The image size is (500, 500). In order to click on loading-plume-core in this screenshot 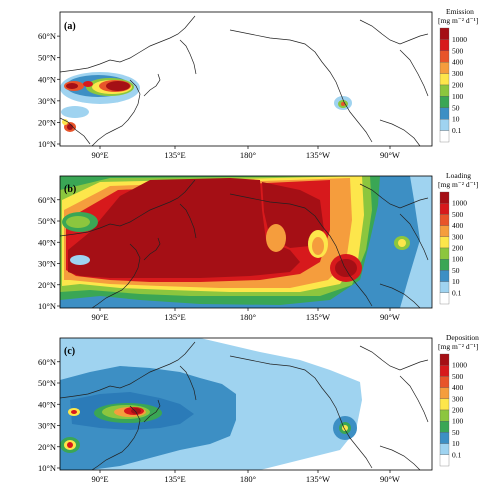, I will do `click(184, 228)`.